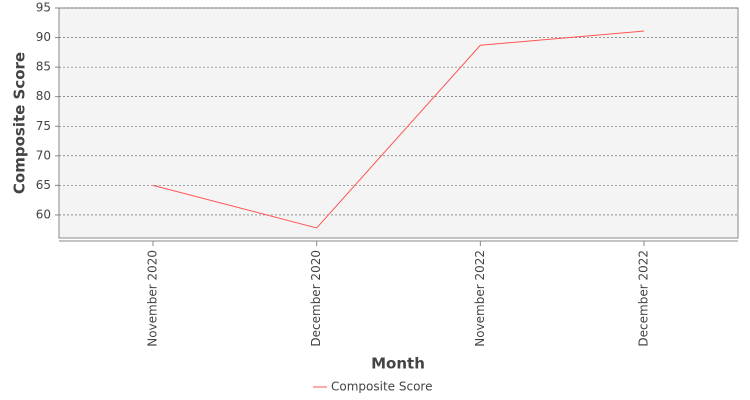  Describe the element at coordinates (43, 96) in the screenshot. I see `y-tick-label: 80` at that location.